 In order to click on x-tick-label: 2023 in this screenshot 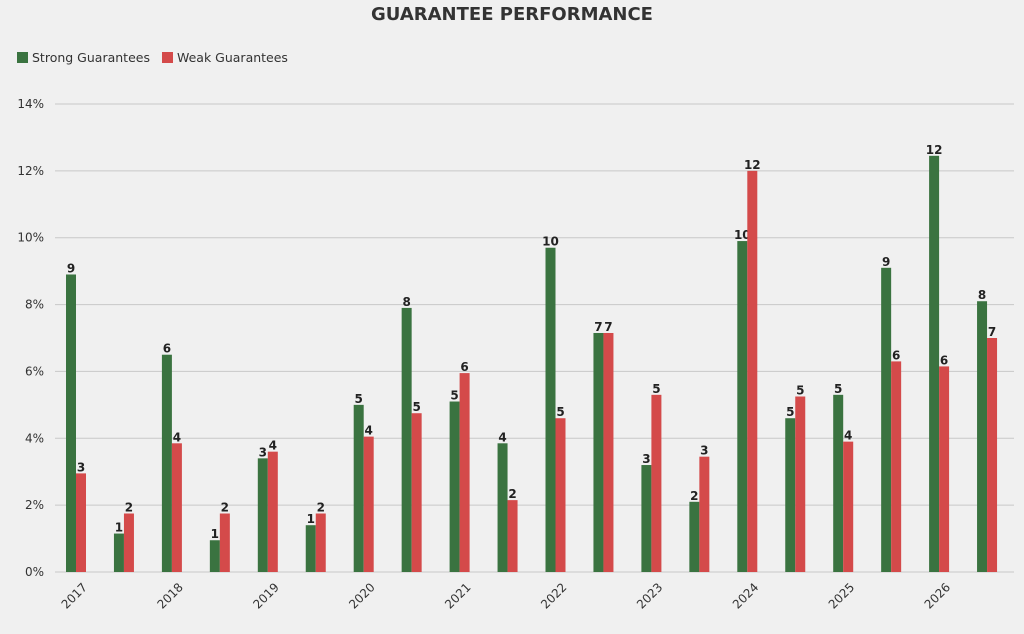, I will do `click(649, 595)`.